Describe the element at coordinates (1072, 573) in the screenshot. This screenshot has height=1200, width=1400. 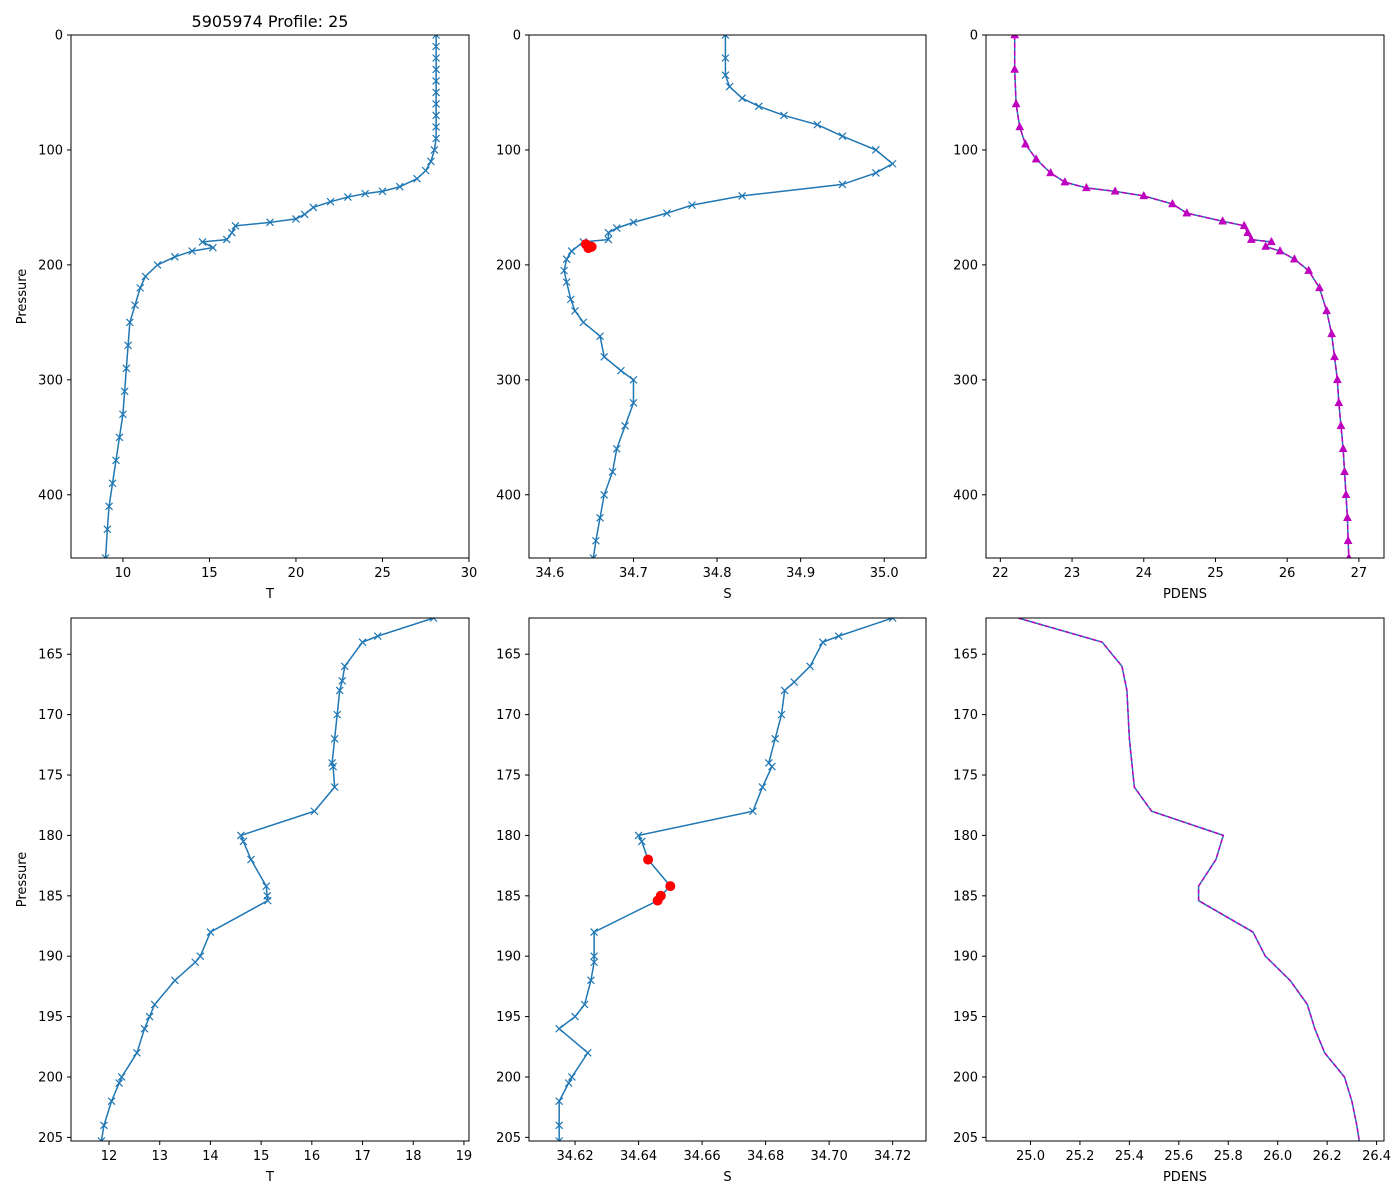
I see `x-tick-label: 23` at that location.